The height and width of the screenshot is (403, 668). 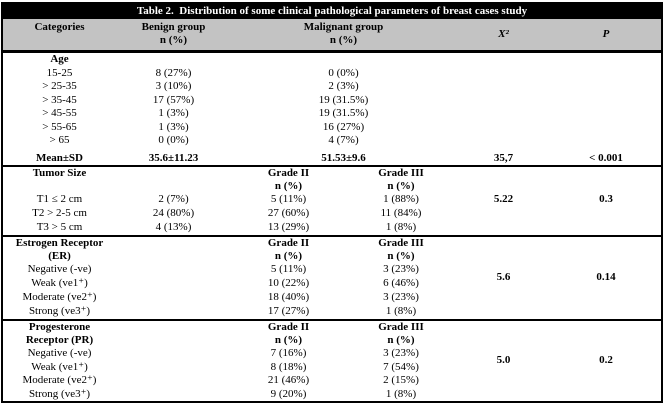 I want to click on category-cell: > 25-35, so click(x=59, y=86).